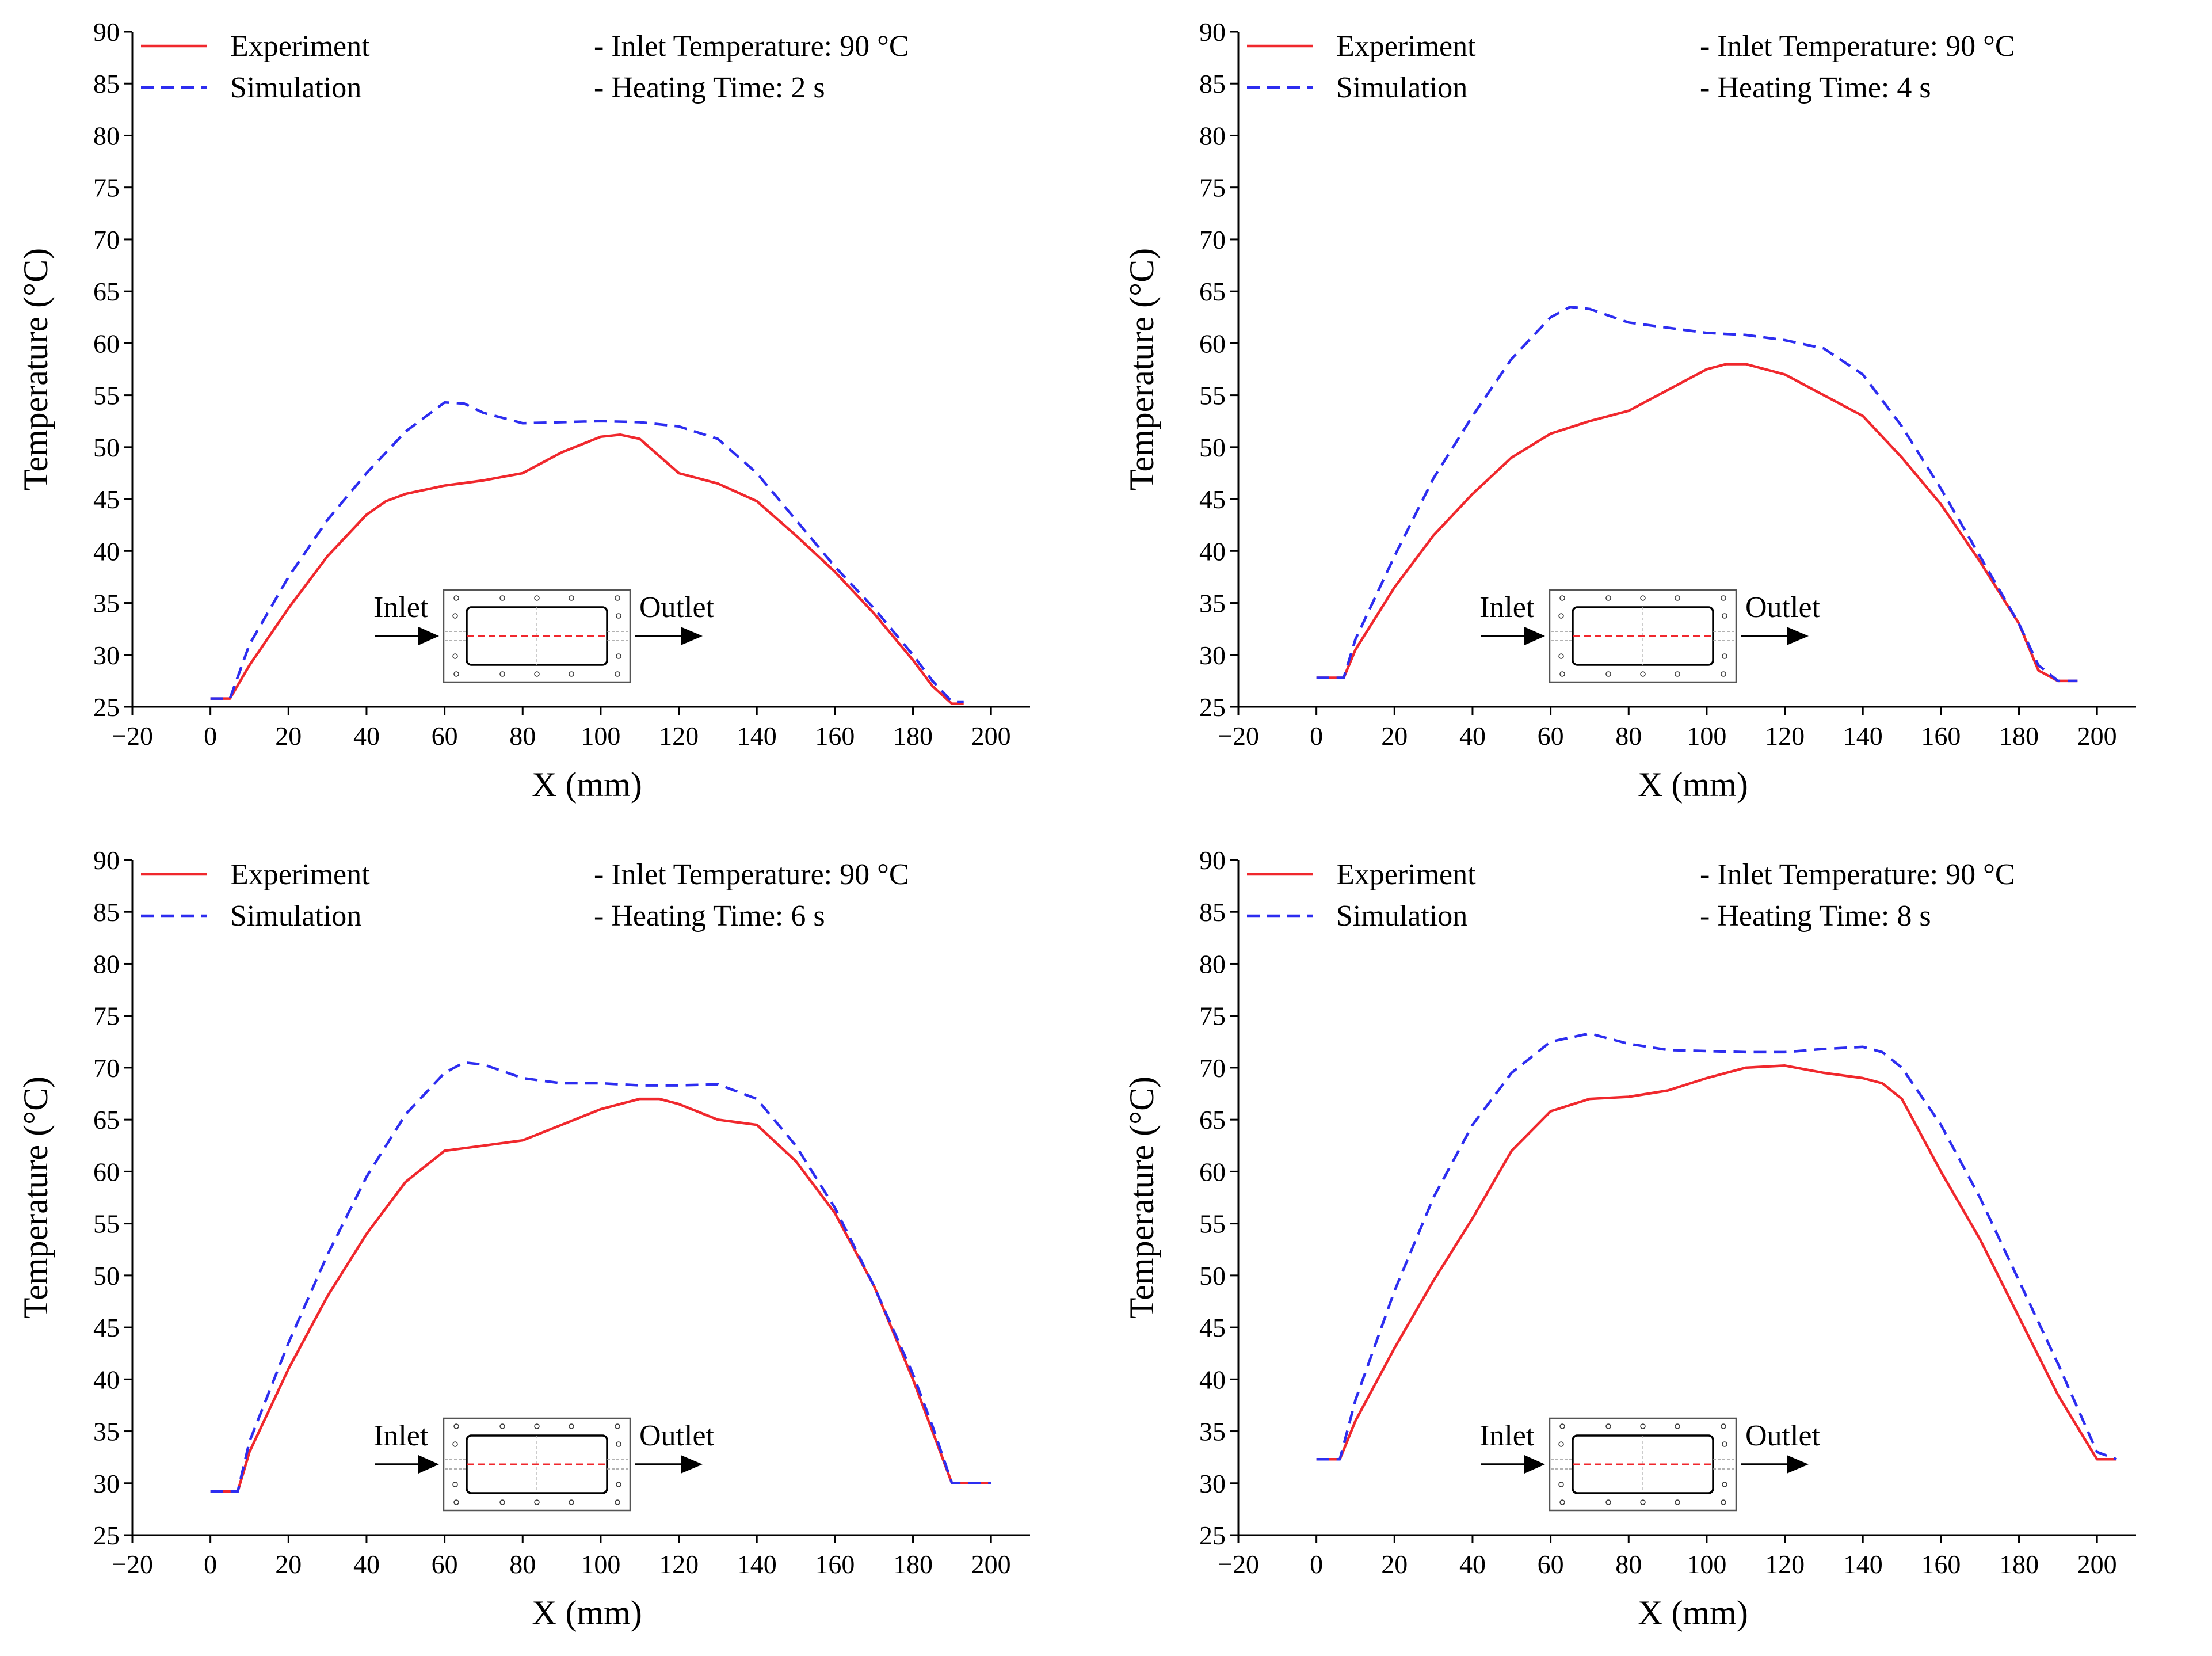  What do you see at coordinates (107, 32) in the screenshot?
I see `y-tick-label: 90` at bounding box center [107, 32].